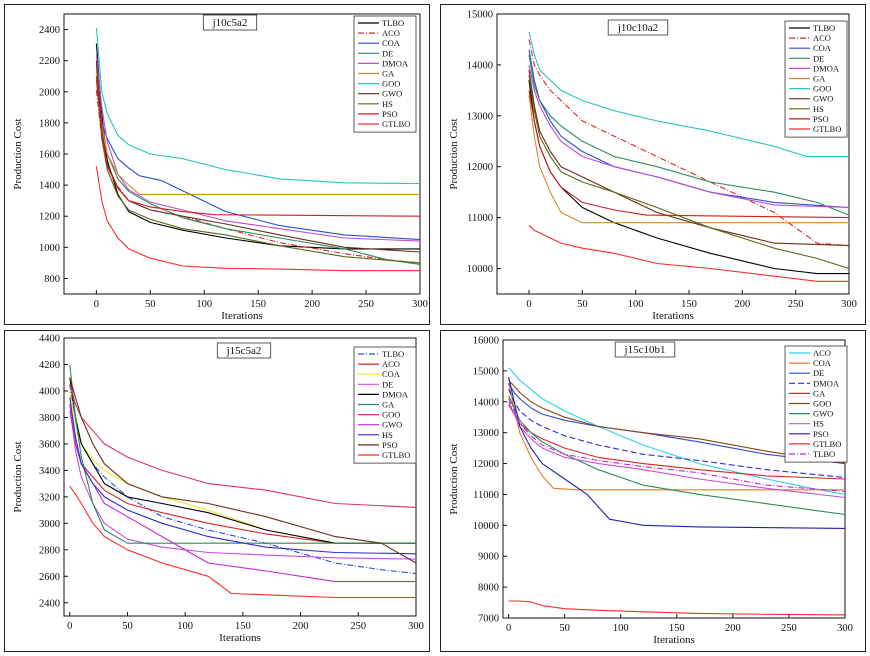 The image size is (870, 656). I want to click on series-line-coa, so click(689, 129).